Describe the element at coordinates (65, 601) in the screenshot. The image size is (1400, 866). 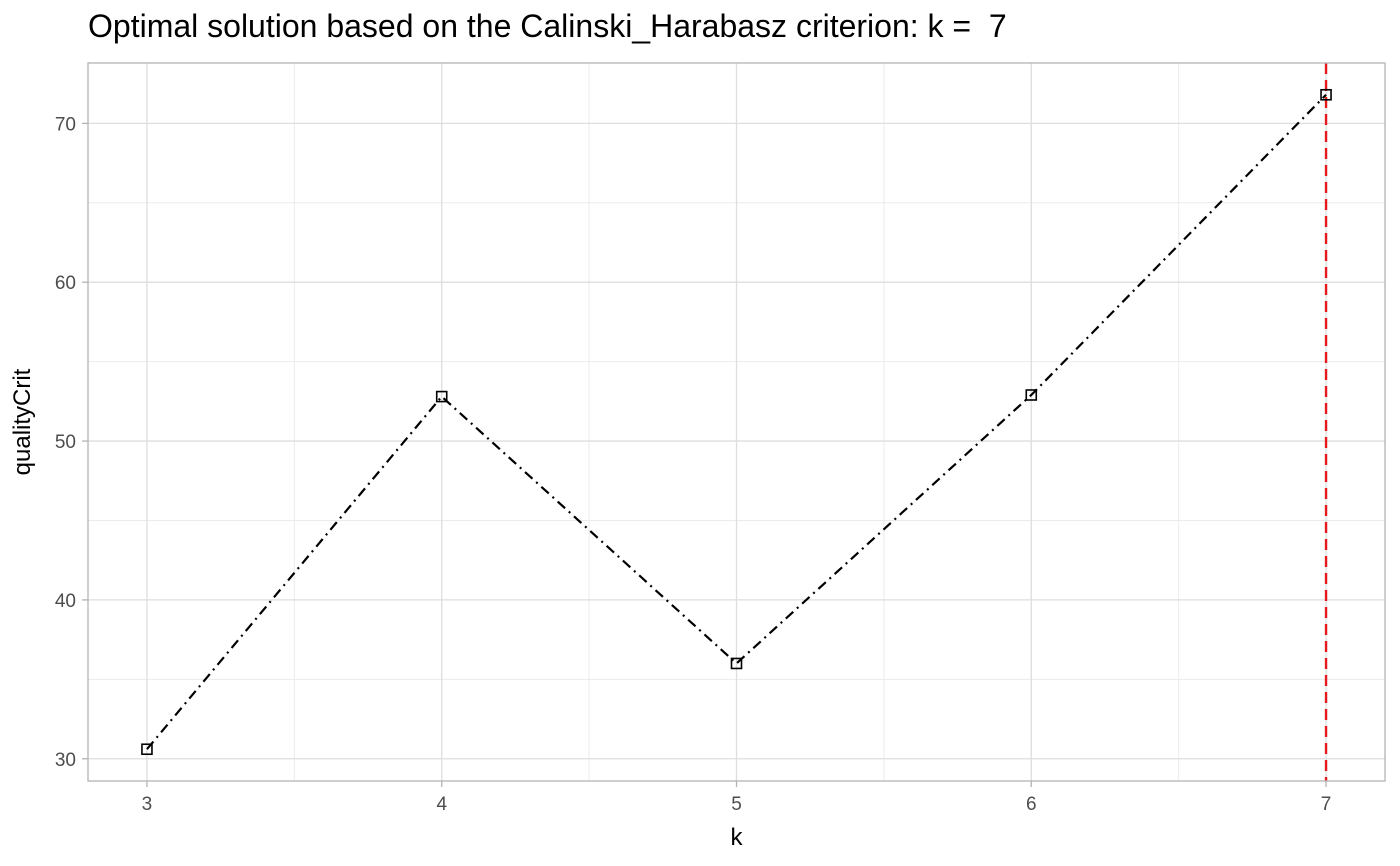
I see `y-tick-label: 40` at that location.